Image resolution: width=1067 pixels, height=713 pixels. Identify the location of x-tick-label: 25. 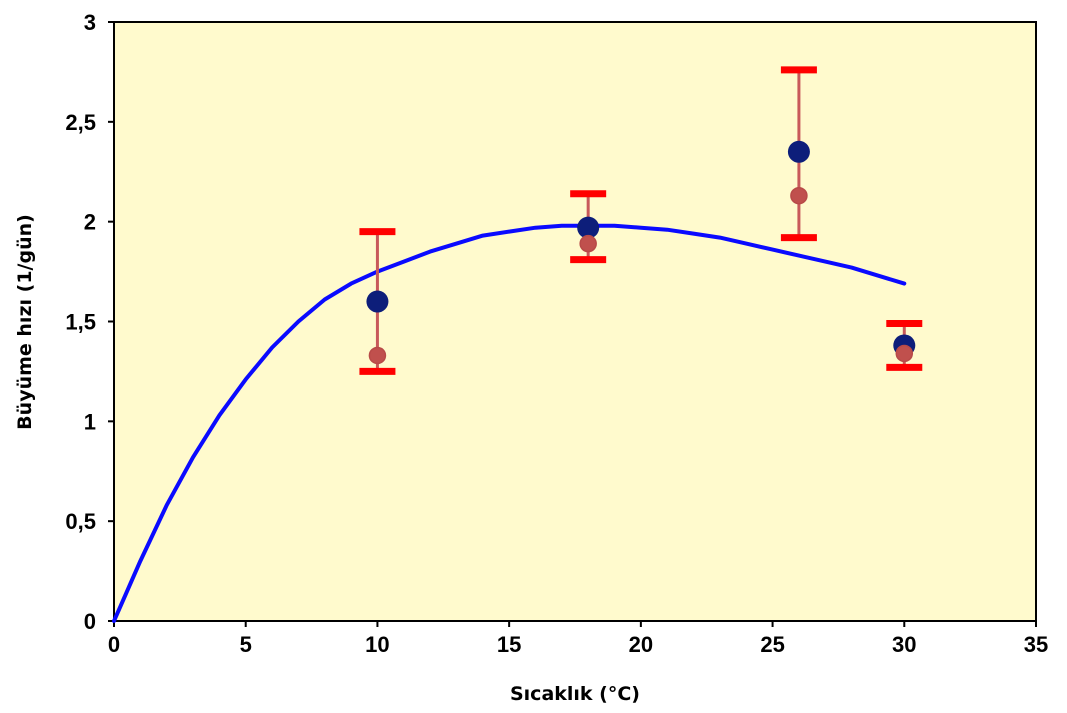
(772, 644).